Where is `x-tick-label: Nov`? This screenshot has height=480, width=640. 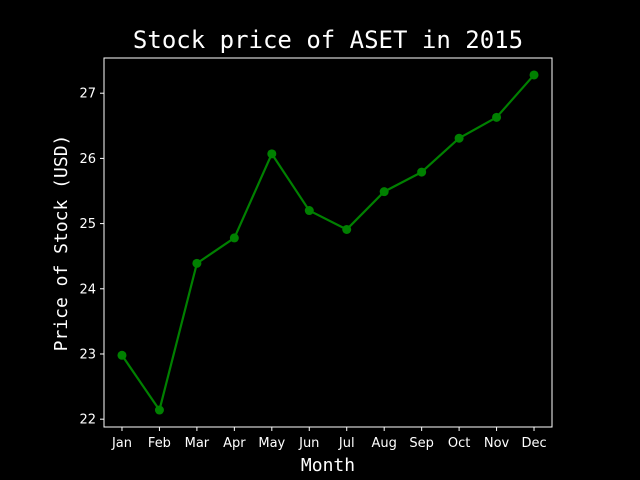 x-tick-label: Nov is located at coordinates (497, 443).